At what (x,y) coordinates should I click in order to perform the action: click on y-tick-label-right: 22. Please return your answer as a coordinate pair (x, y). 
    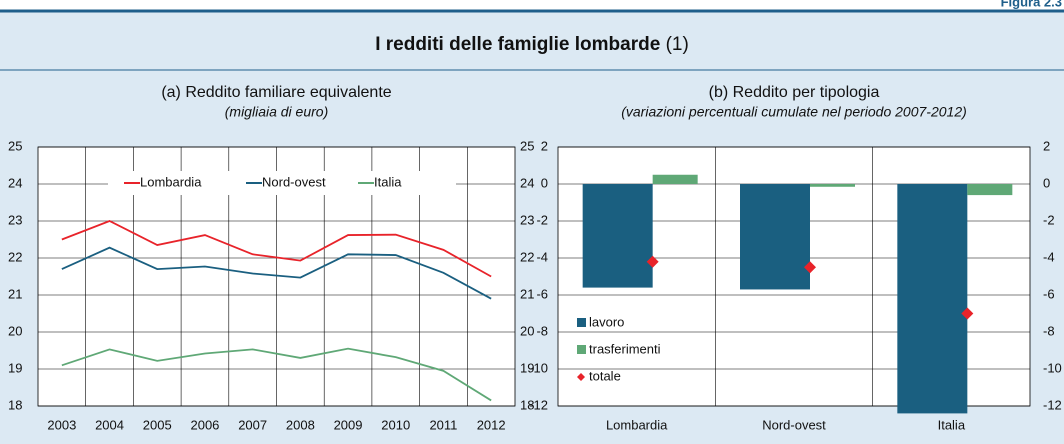
    Looking at the image, I should click on (527, 256).